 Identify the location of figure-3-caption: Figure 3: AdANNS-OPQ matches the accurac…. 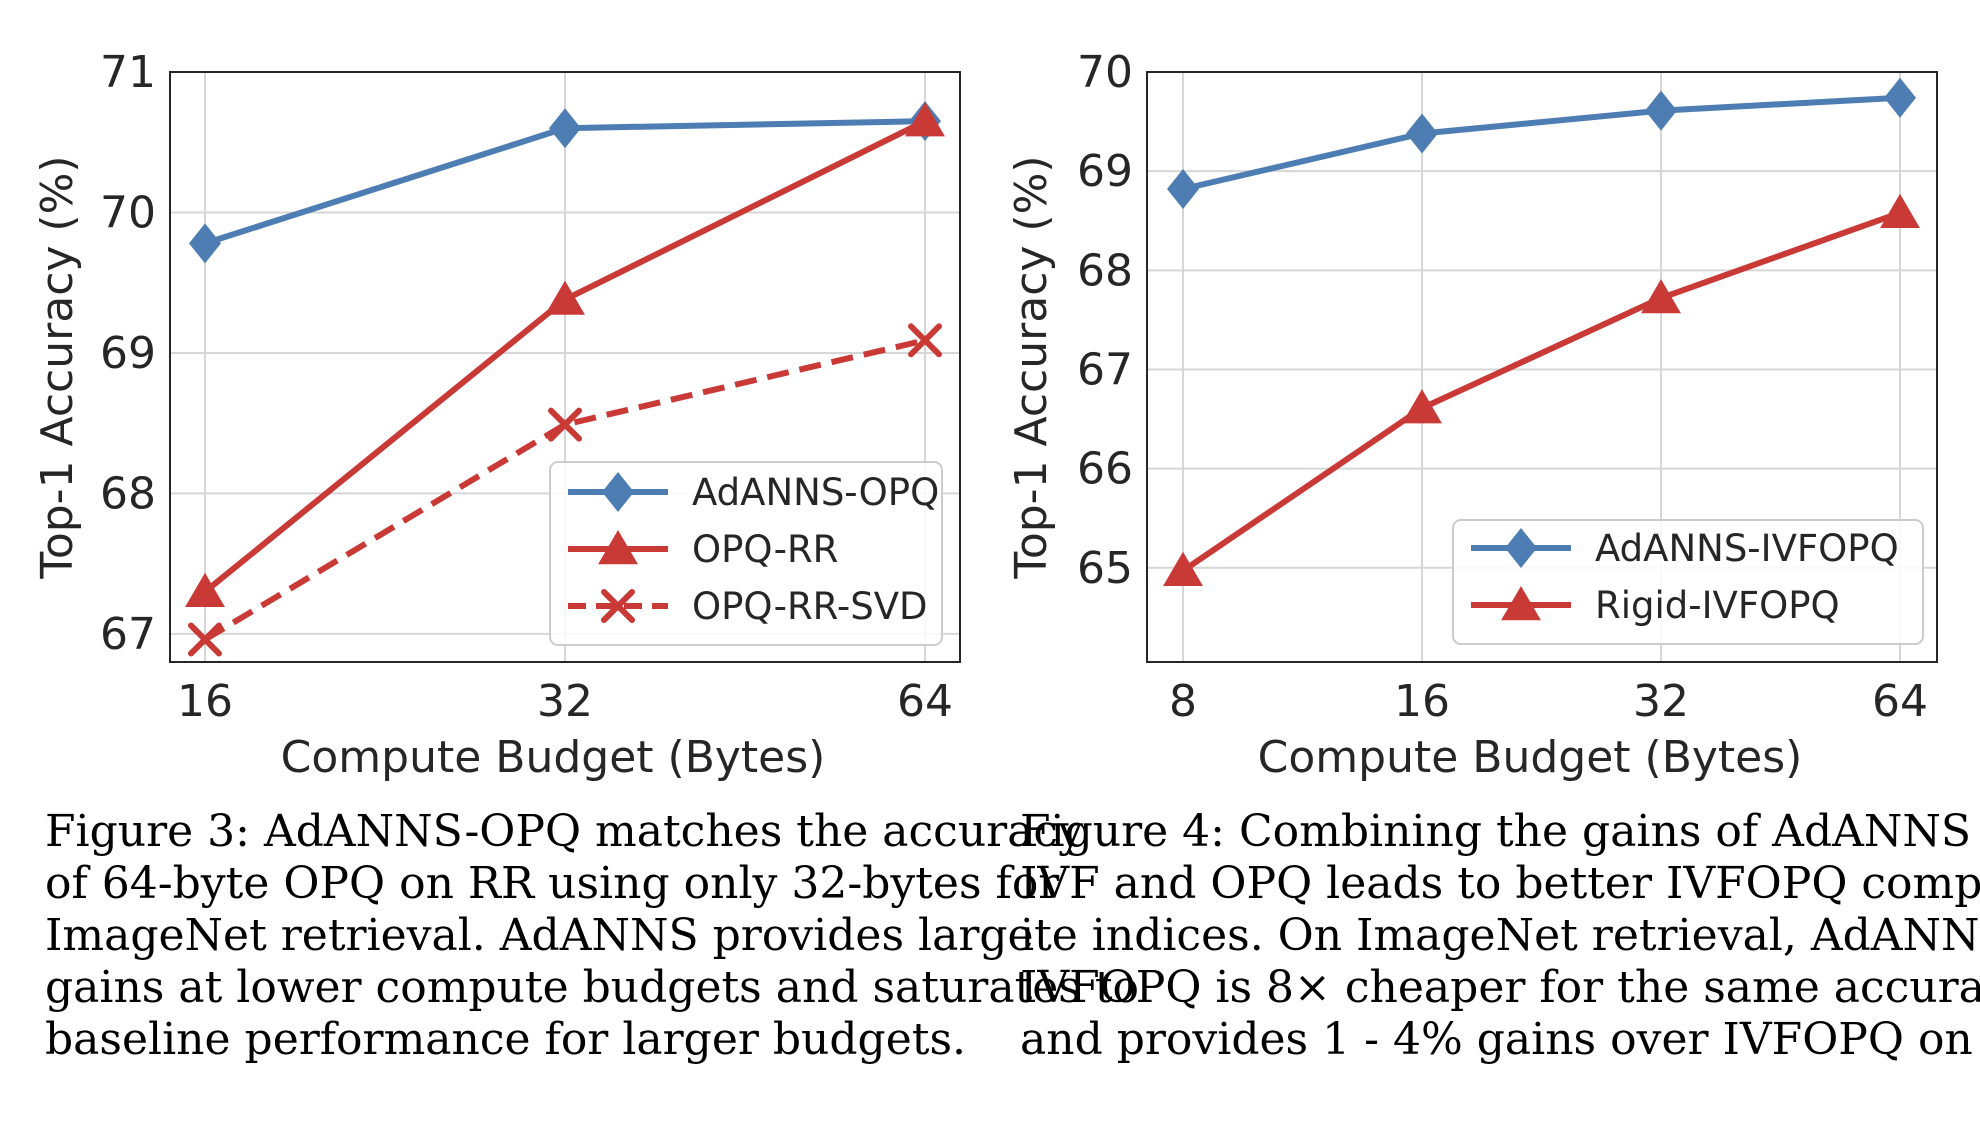
(515, 936).